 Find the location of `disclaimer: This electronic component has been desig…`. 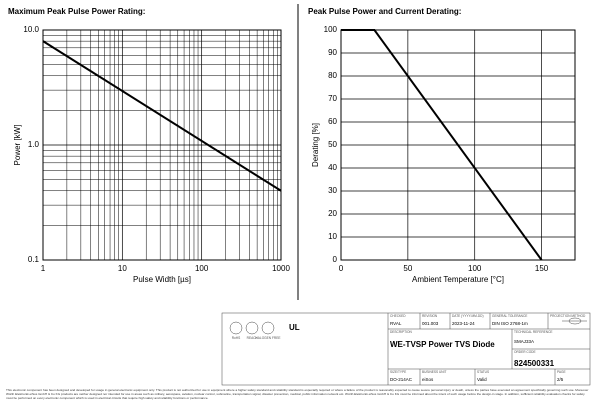

disclaimer: This electronic component has been desig… is located at coordinates (297, 394).